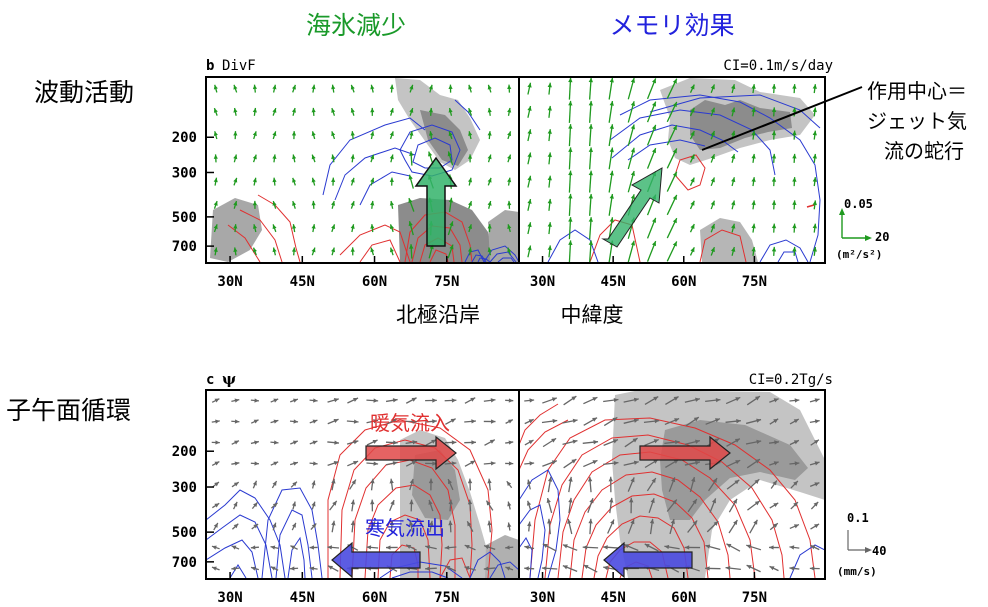 This screenshot has height=607, width=988. What do you see at coordinates (68, 410) in the screenshot?
I see `row-label-circ: 子午面循環` at bounding box center [68, 410].